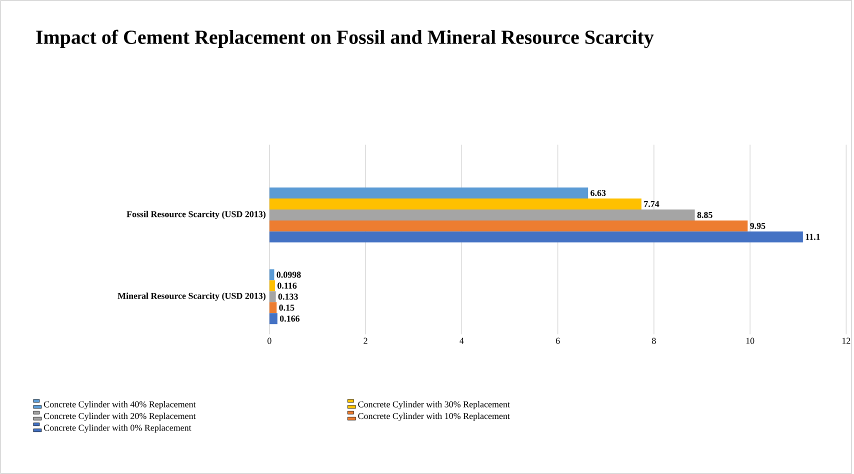  I want to click on legend-label: Concrete Cylinder with 10% Replacement, so click(434, 416).